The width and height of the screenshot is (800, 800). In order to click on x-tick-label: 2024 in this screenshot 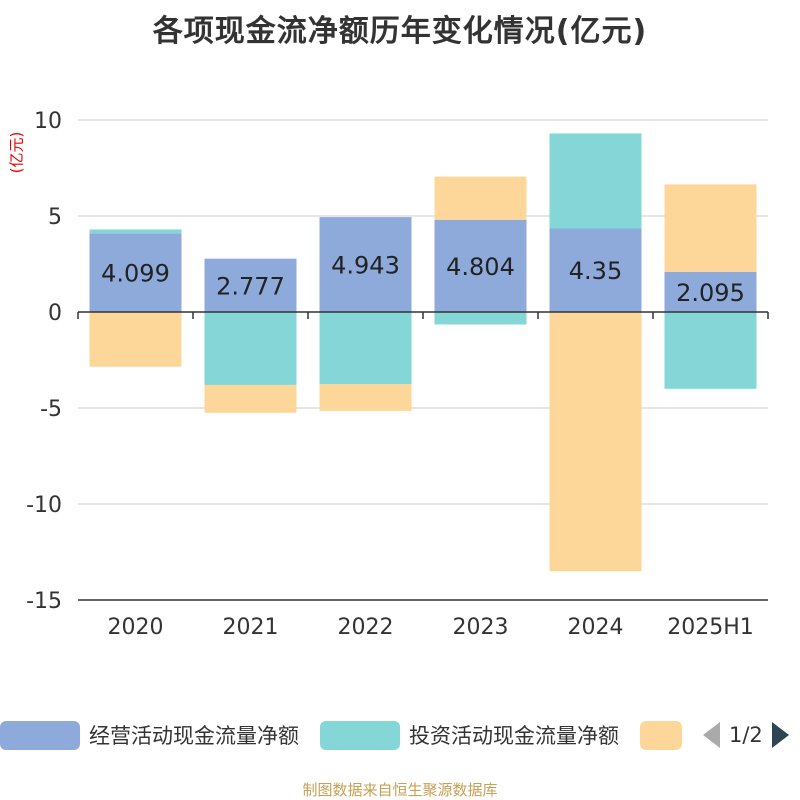, I will do `click(596, 627)`.